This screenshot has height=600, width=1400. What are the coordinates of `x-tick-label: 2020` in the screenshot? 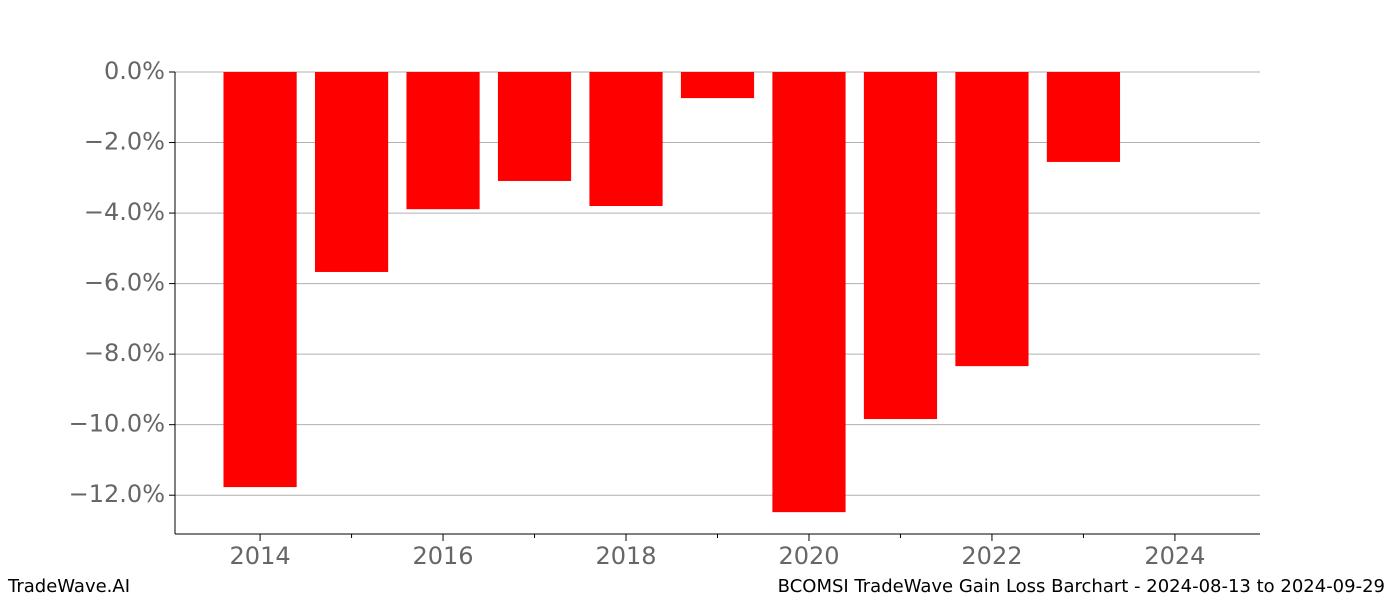 It's located at (808, 556).